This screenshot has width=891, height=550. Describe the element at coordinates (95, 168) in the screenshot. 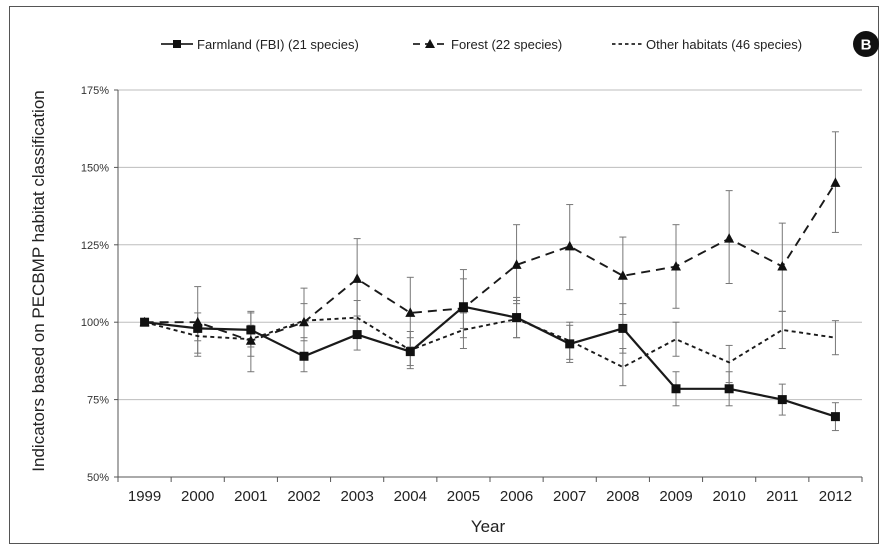

I see `y-tick-label: 150%` at that location.